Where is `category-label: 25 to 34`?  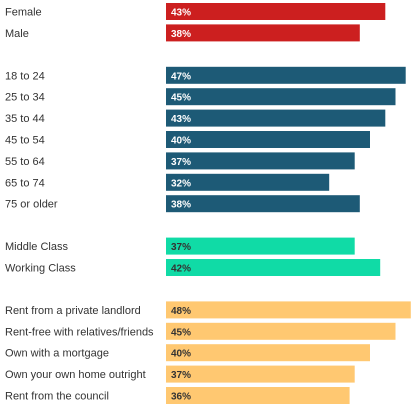 category-label: 25 to 34 is located at coordinates (25, 98).